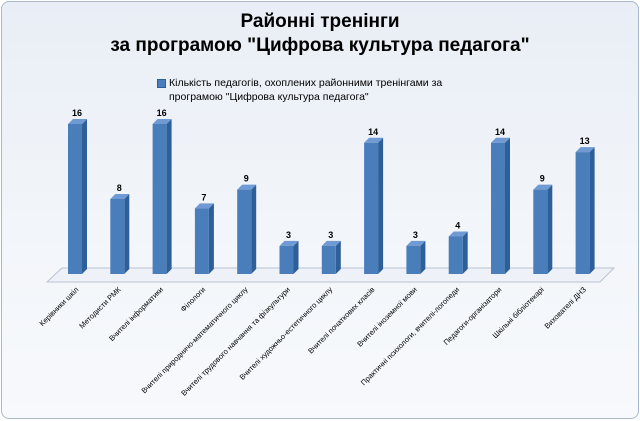 Image resolution: width=640 pixels, height=421 pixels. What do you see at coordinates (330, 275) in the screenshot?
I see `chart-floor` at bounding box center [330, 275].